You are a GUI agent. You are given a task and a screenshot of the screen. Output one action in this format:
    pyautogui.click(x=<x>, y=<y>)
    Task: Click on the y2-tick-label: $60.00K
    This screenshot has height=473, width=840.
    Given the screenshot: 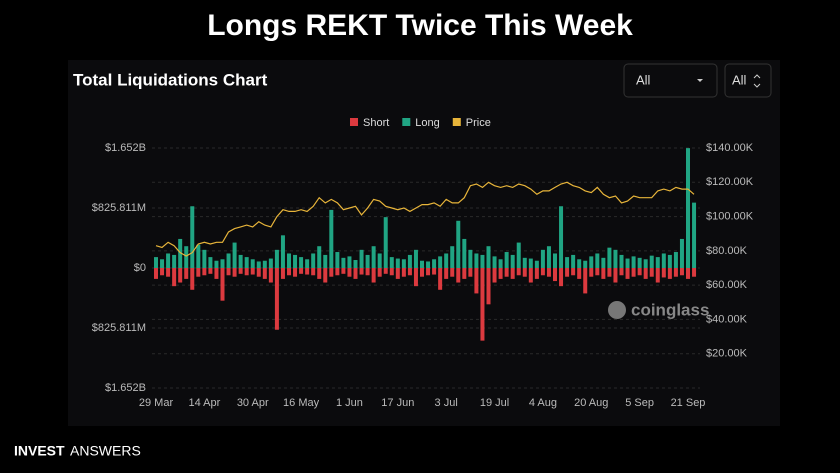 What is the action you would take?
    pyautogui.click(x=727, y=285)
    